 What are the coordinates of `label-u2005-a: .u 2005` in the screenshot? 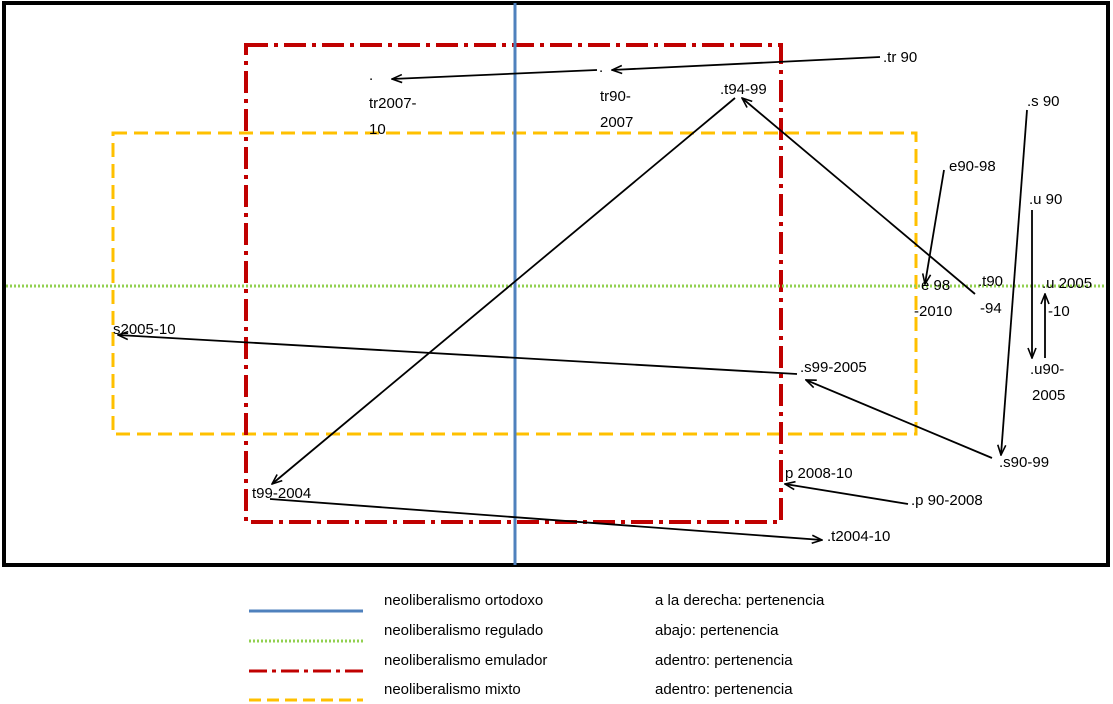 It's located at (1067, 283).